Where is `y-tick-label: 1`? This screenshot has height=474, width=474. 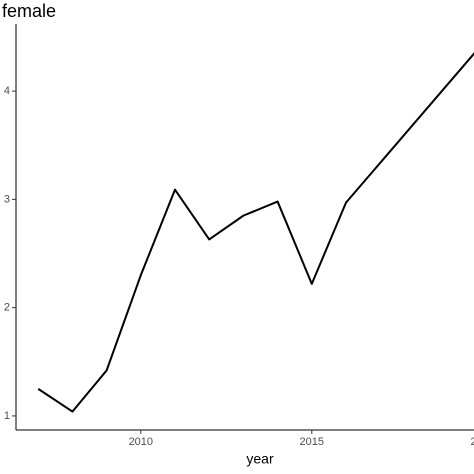 y-tick-label: 1 is located at coordinates (7, 416).